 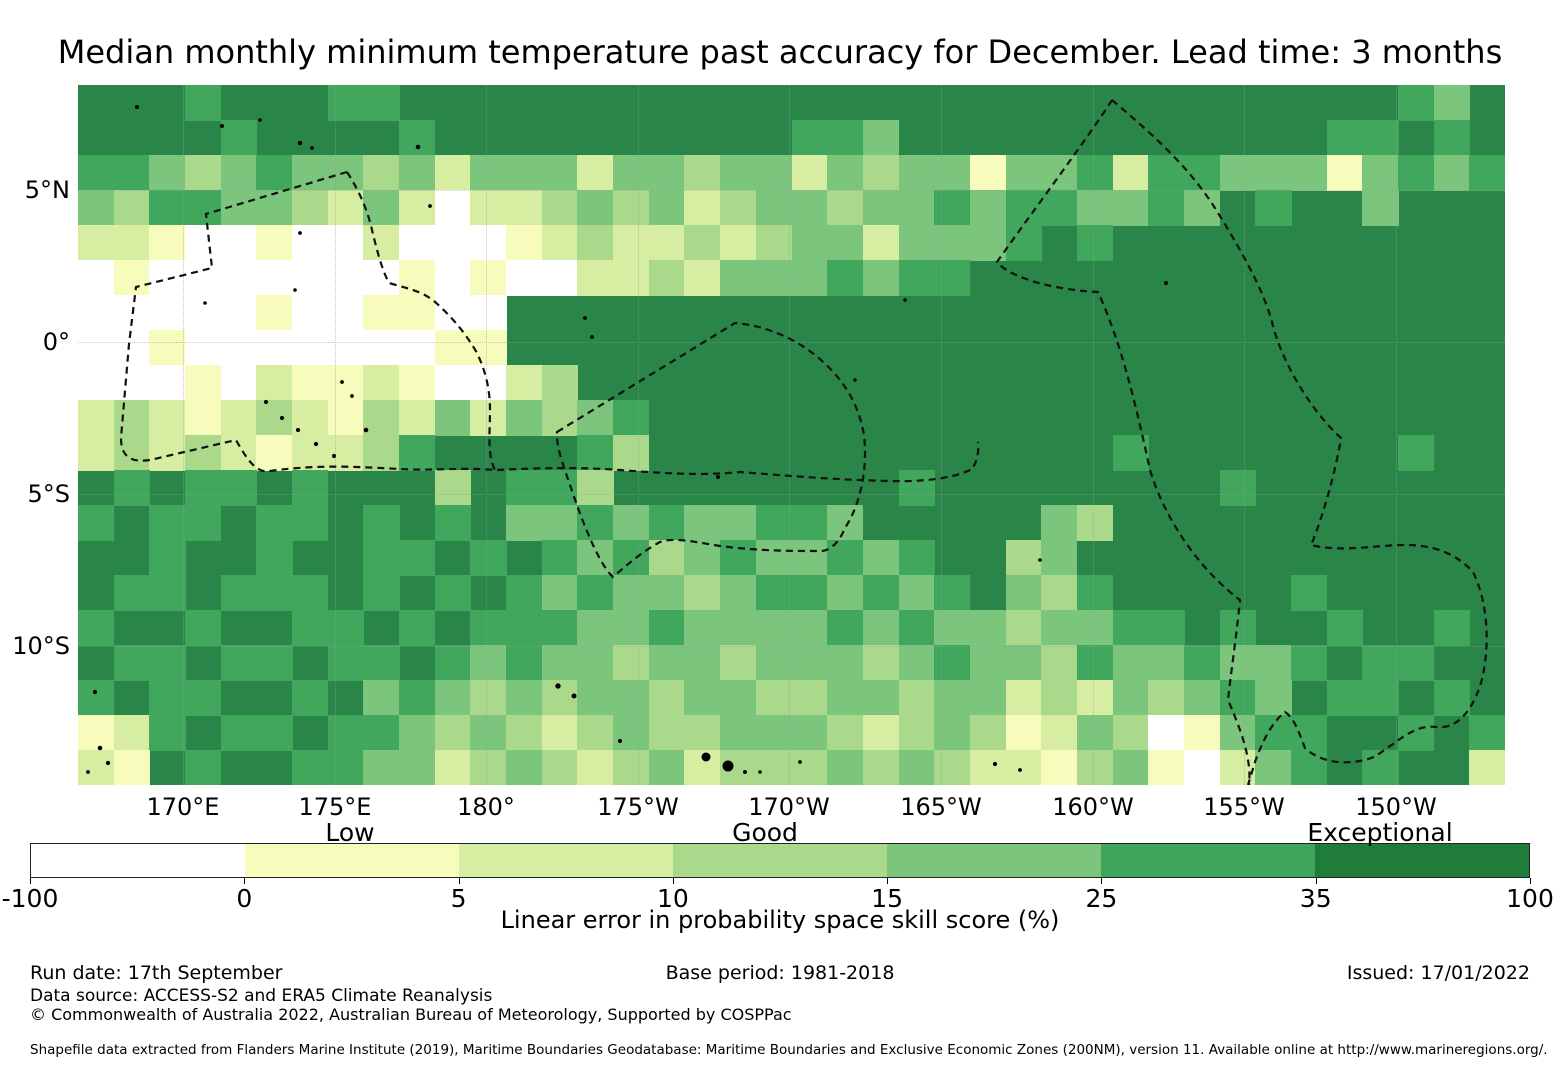 I want to click on latitude-gridline, so click(x=791, y=342).